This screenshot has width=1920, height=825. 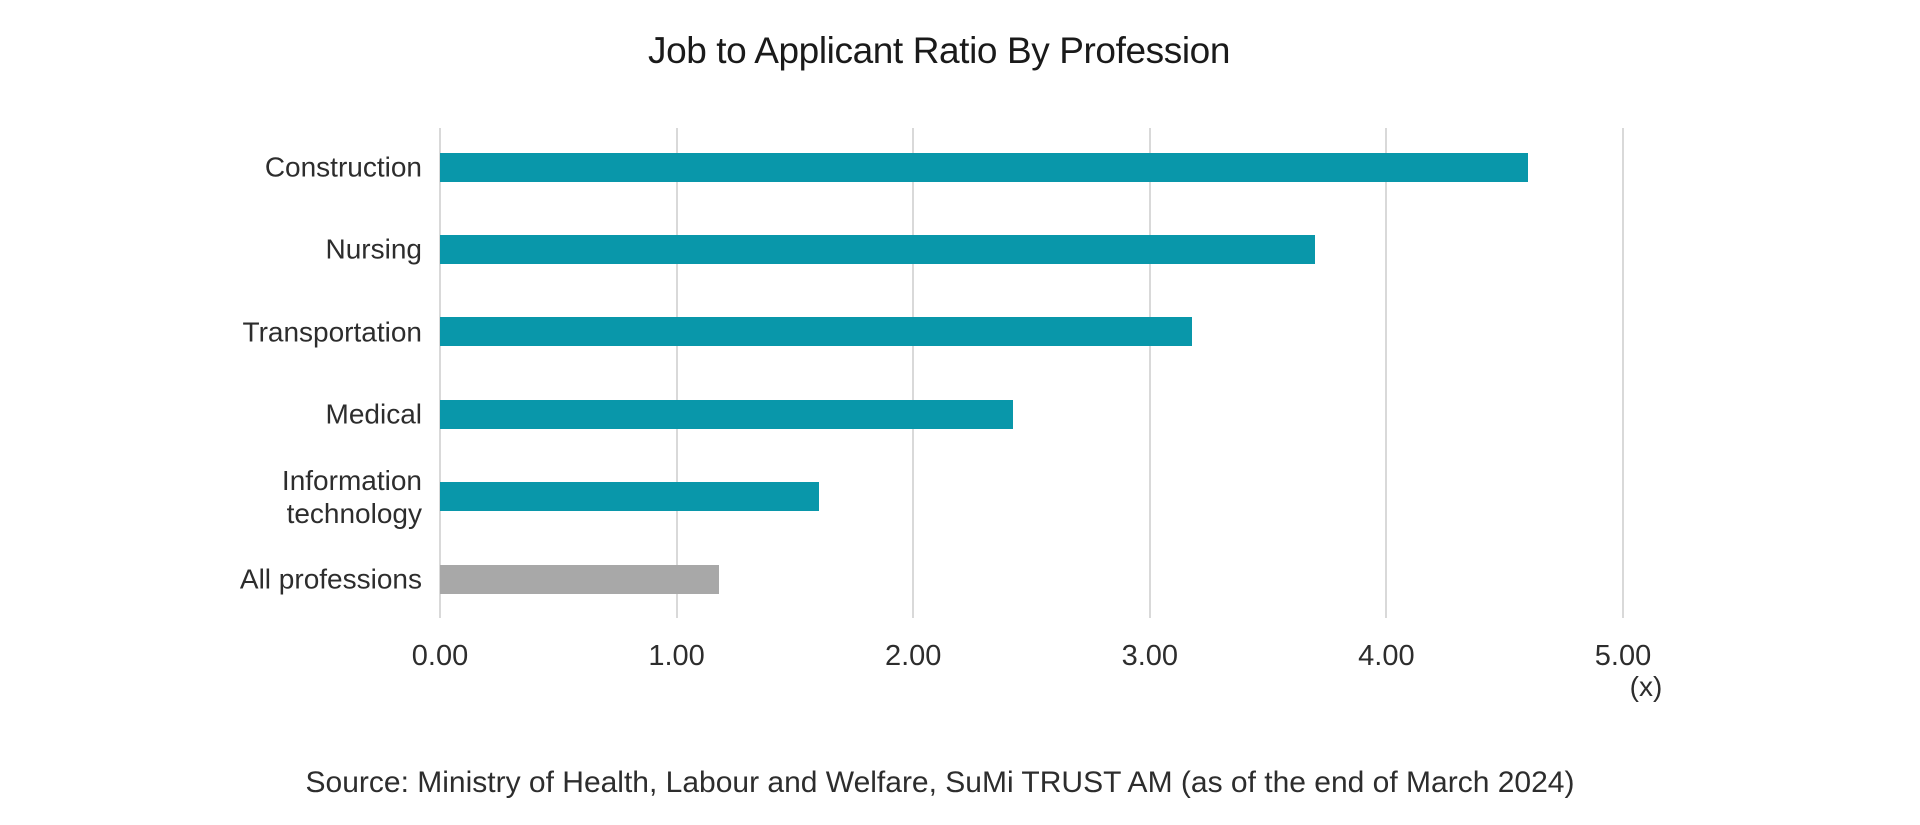 I want to click on gridline-x-5.00, so click(x=1623, y=373).